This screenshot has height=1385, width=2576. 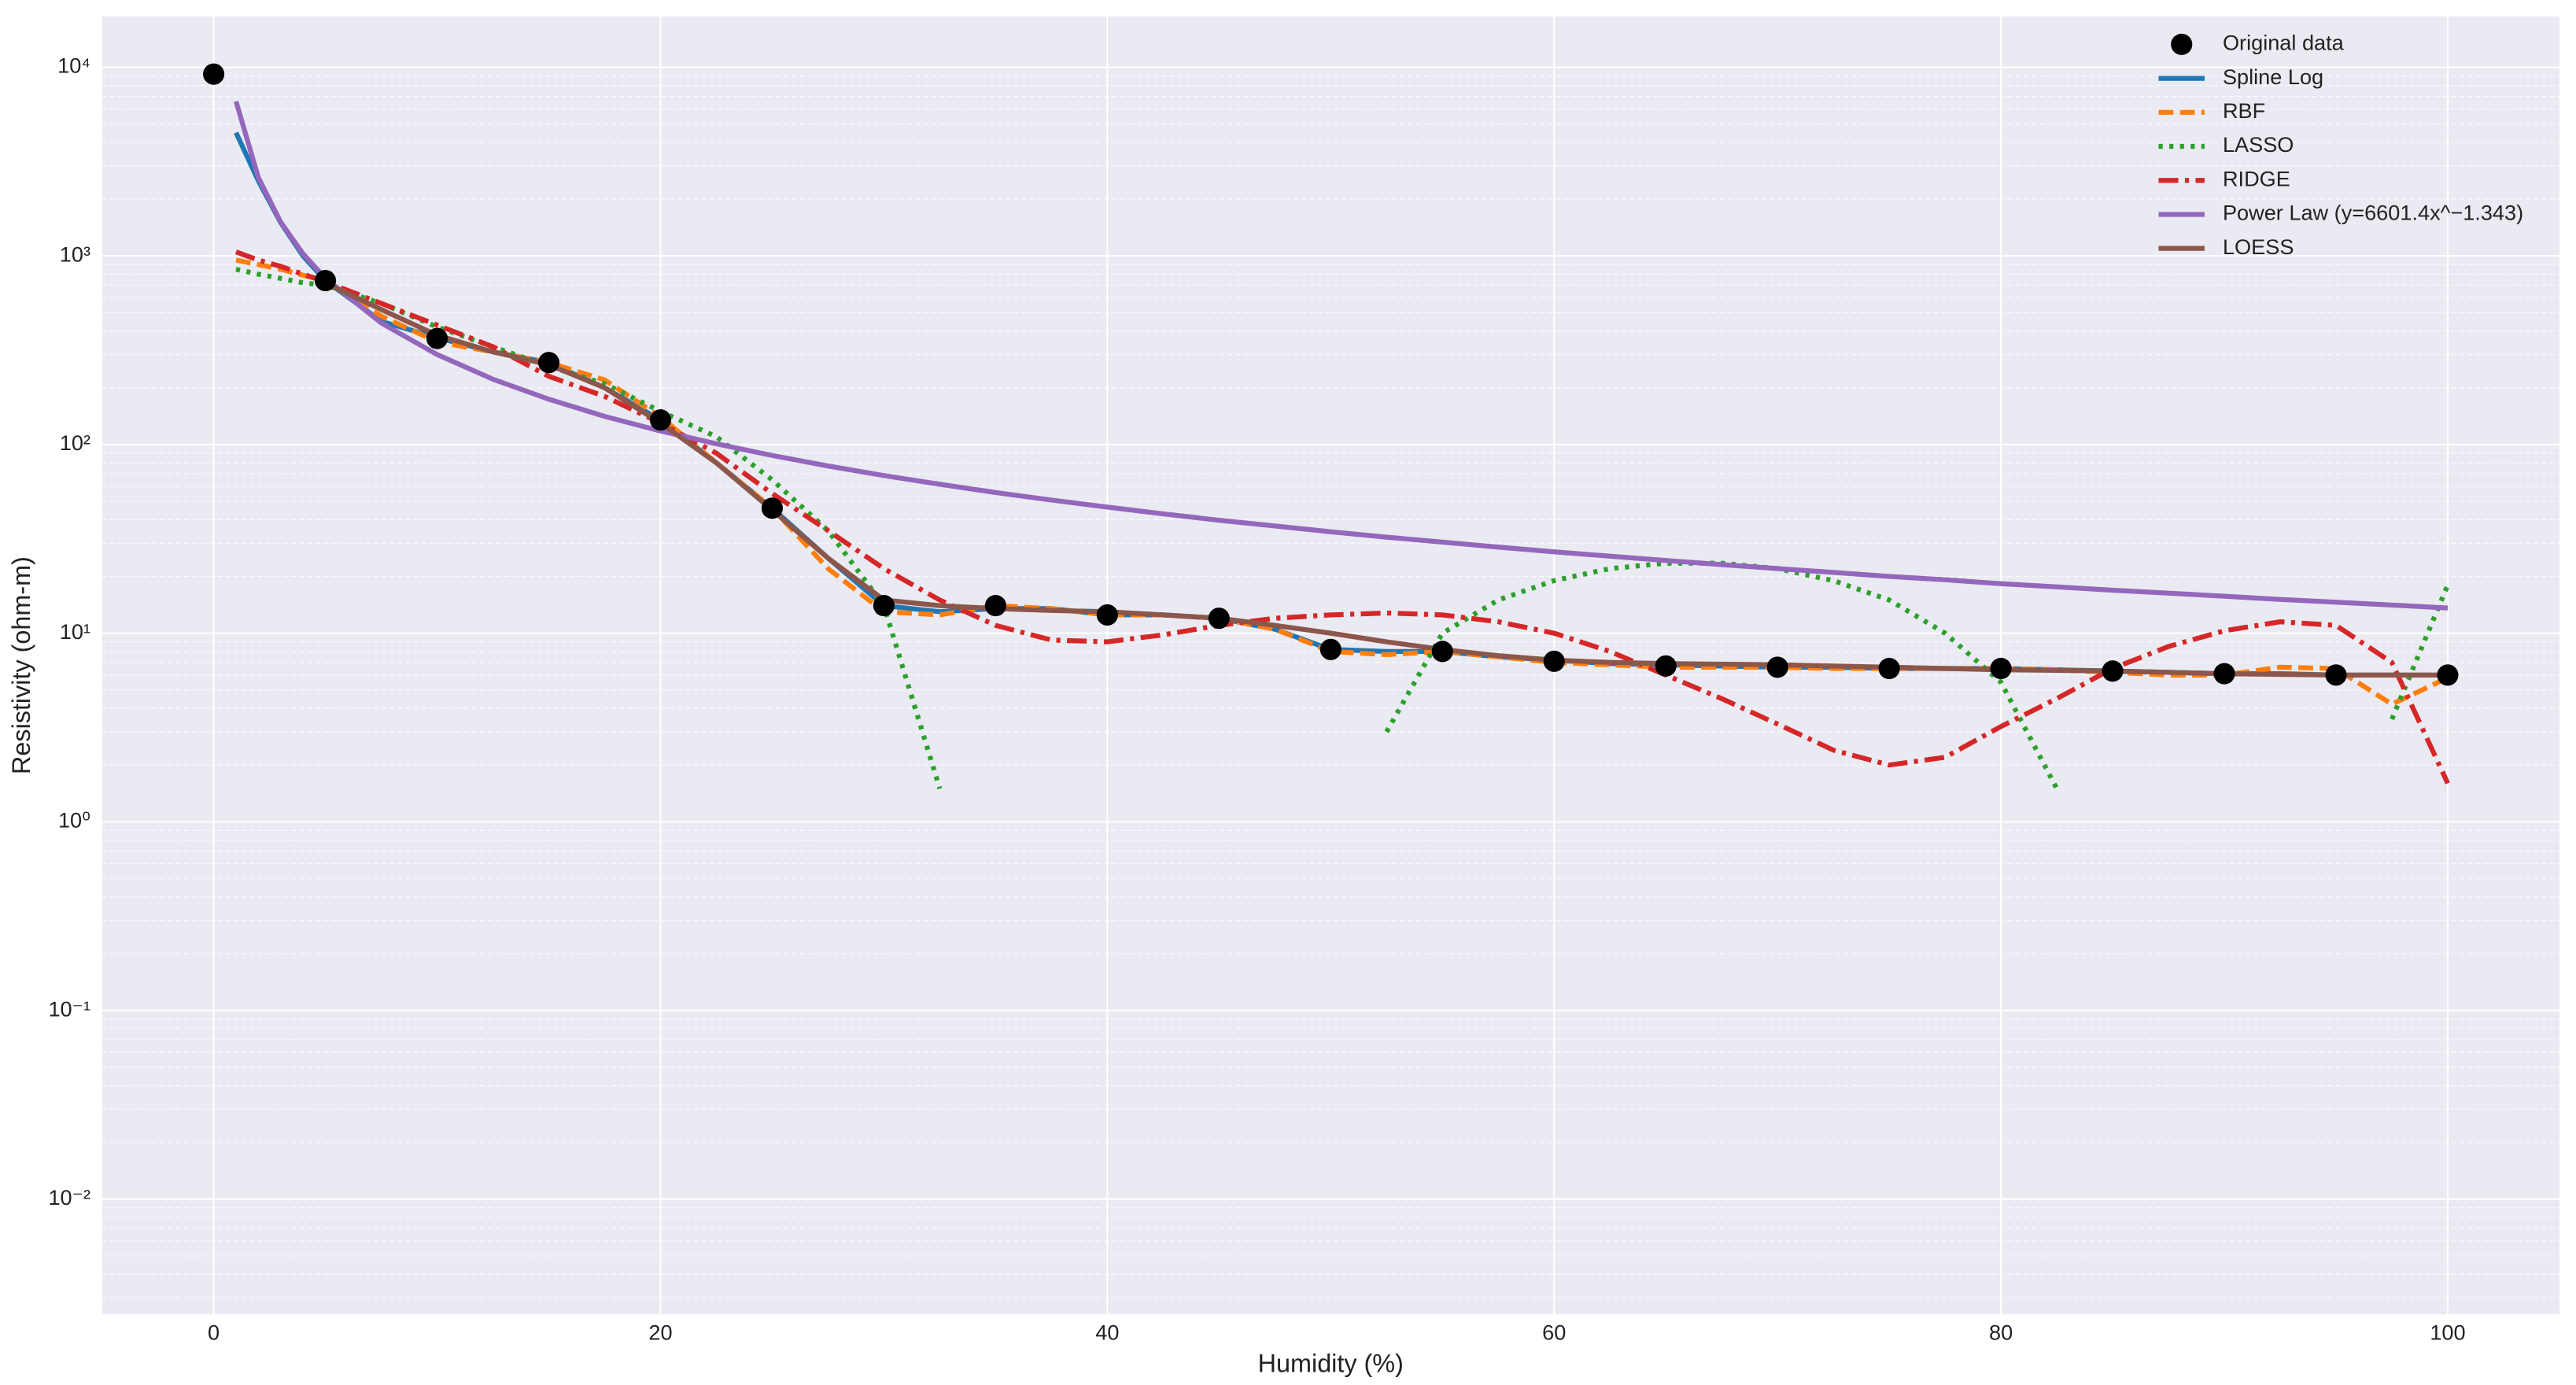 I want to click on legend-label: LOESS, so click(x=2259, y=247).